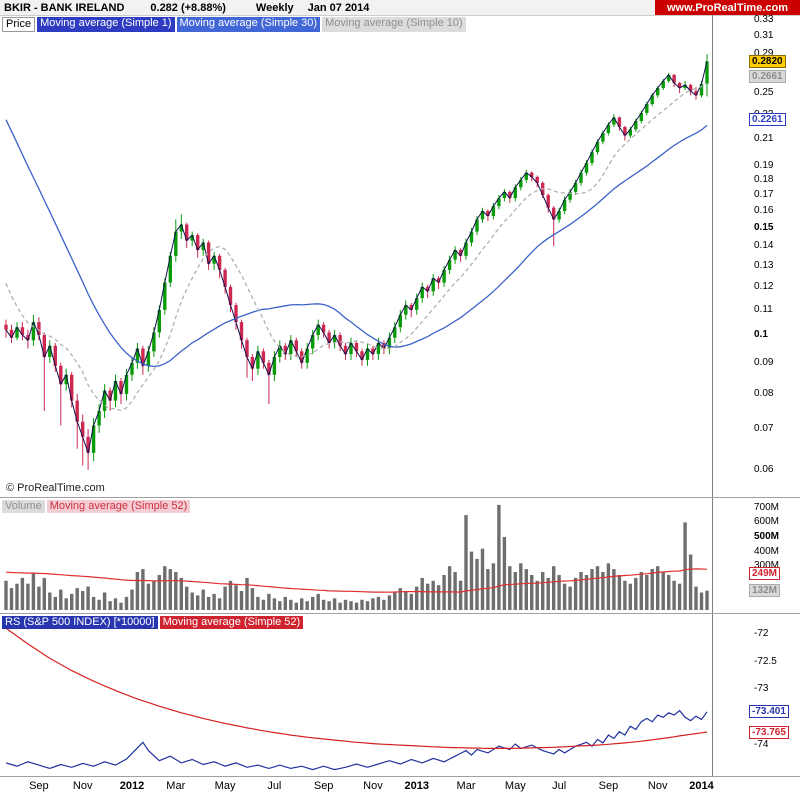 The width and height of the screenshot is (800, 800). Describe the element at coordinates (106, 24) in the screenshot. I see `legend-chip: Moving average (Simple 1)` at that location.